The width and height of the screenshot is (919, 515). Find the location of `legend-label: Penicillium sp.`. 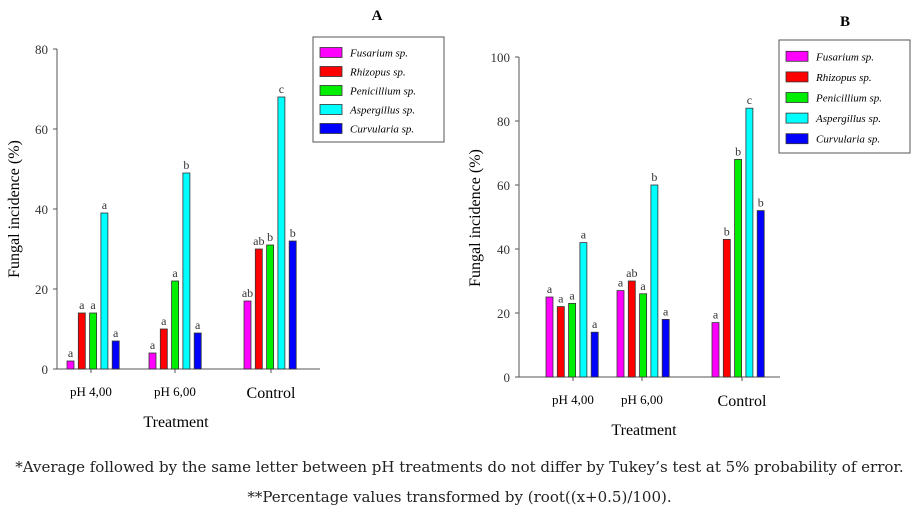

legend-label: Penicillium sp. is located at coordinates (382, 92).